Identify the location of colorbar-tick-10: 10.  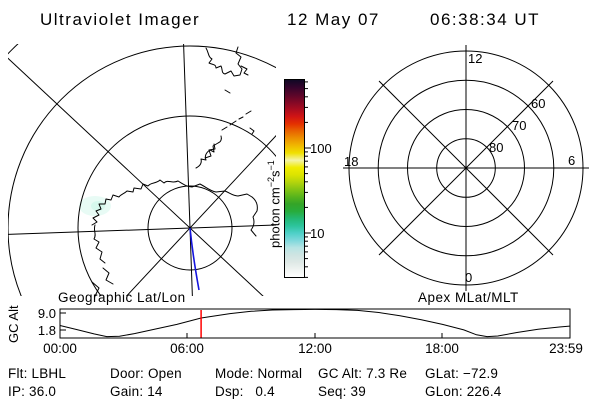
(317, 233).